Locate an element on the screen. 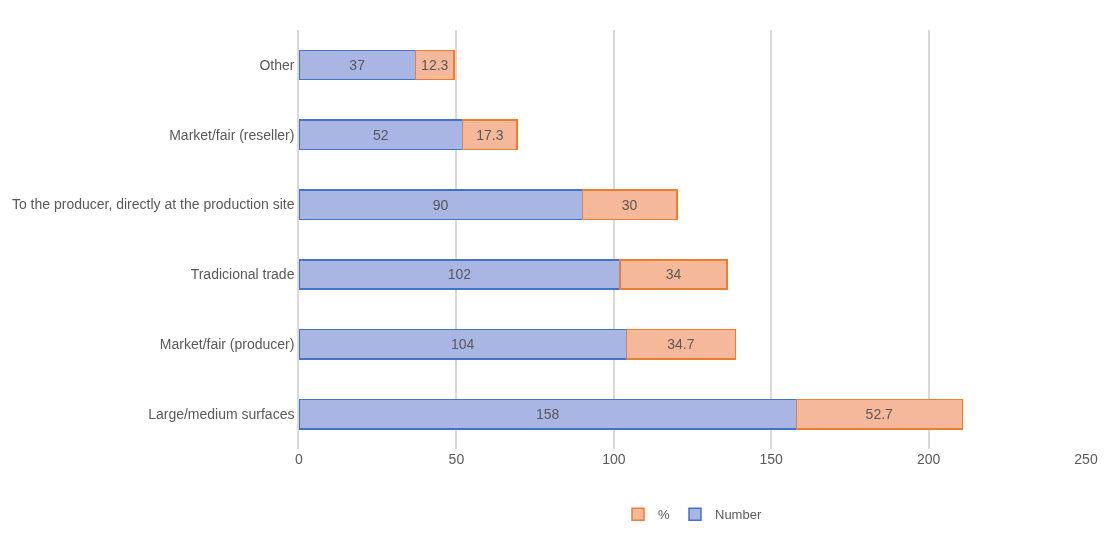 The width and height of the screenshot is (1111, 541). legend-label: % is located at coordinates (664, 515).